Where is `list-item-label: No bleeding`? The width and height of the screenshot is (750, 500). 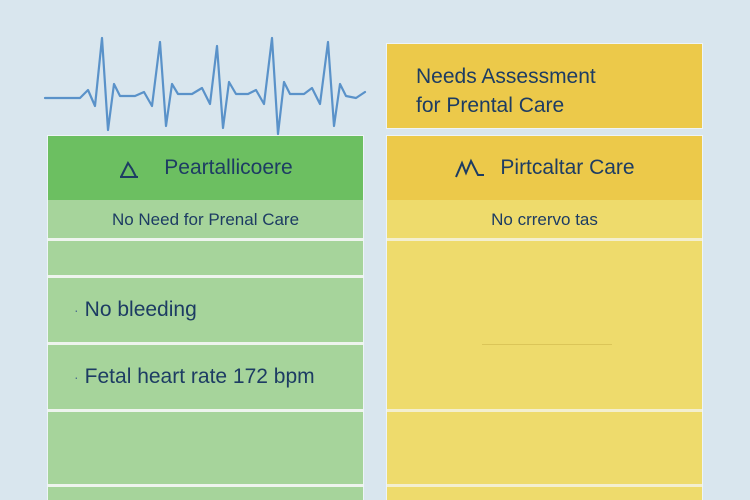 list-item-label: No bleeding is located at coordinates (140, 309).